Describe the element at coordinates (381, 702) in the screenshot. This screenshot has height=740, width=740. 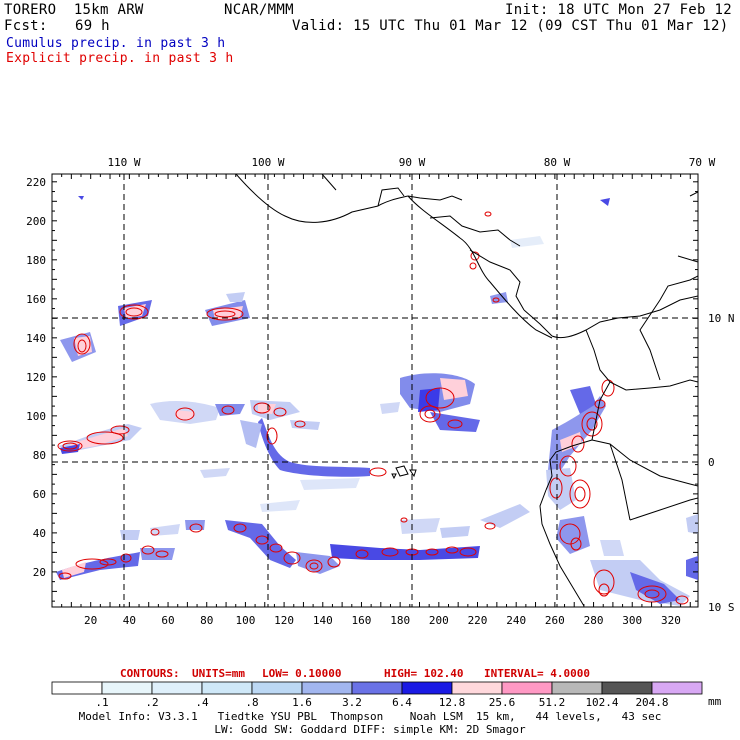
I see `color-bar-labels: .1 .2 .4 .8 1.6 3.2 6.4 12.8 25.6 51.2 102.4 204.8` at that location.